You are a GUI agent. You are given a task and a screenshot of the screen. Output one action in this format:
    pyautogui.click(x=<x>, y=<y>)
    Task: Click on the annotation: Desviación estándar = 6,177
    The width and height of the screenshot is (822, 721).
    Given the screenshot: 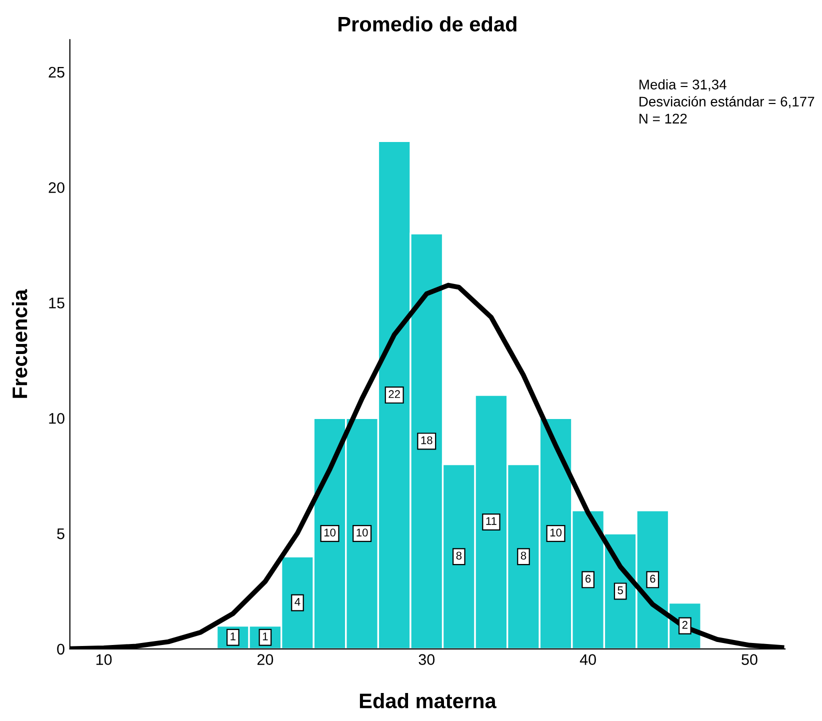 What is the action you would take?
    pyautogui.click(x=727, y=102)
    